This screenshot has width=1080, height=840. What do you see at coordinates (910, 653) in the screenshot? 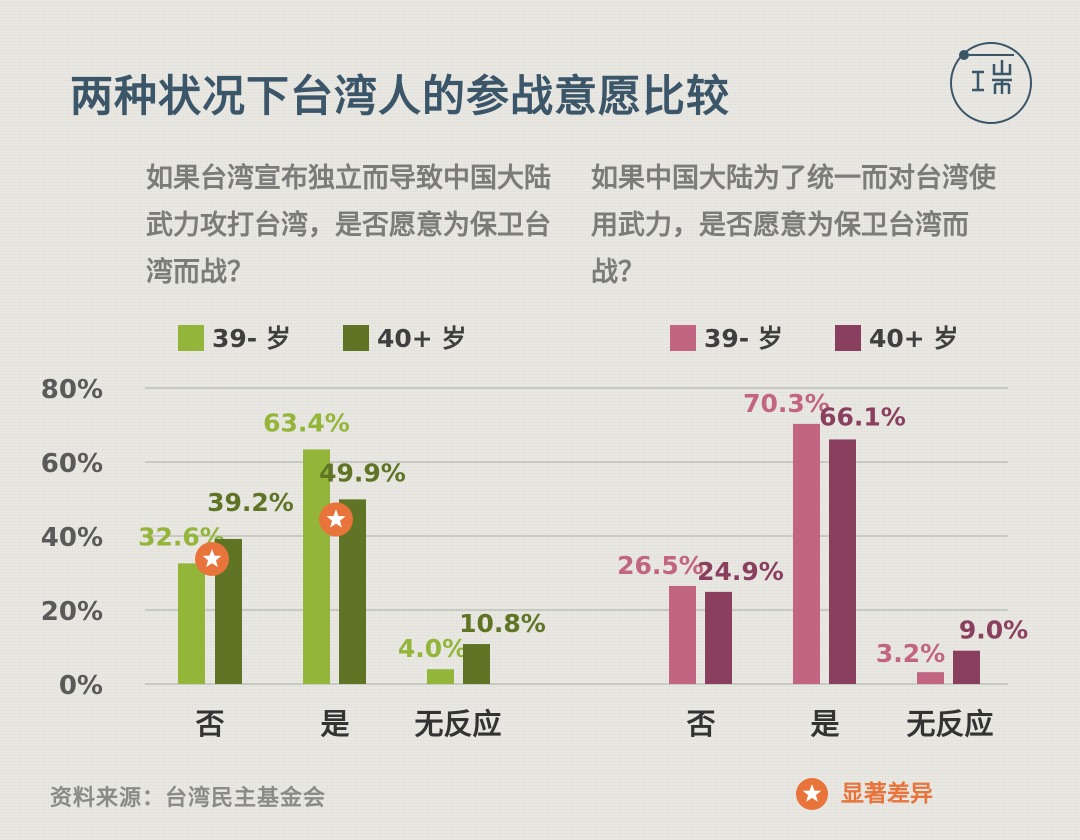
I see `data-label: 3.2%` at bounding box center [910, 653].